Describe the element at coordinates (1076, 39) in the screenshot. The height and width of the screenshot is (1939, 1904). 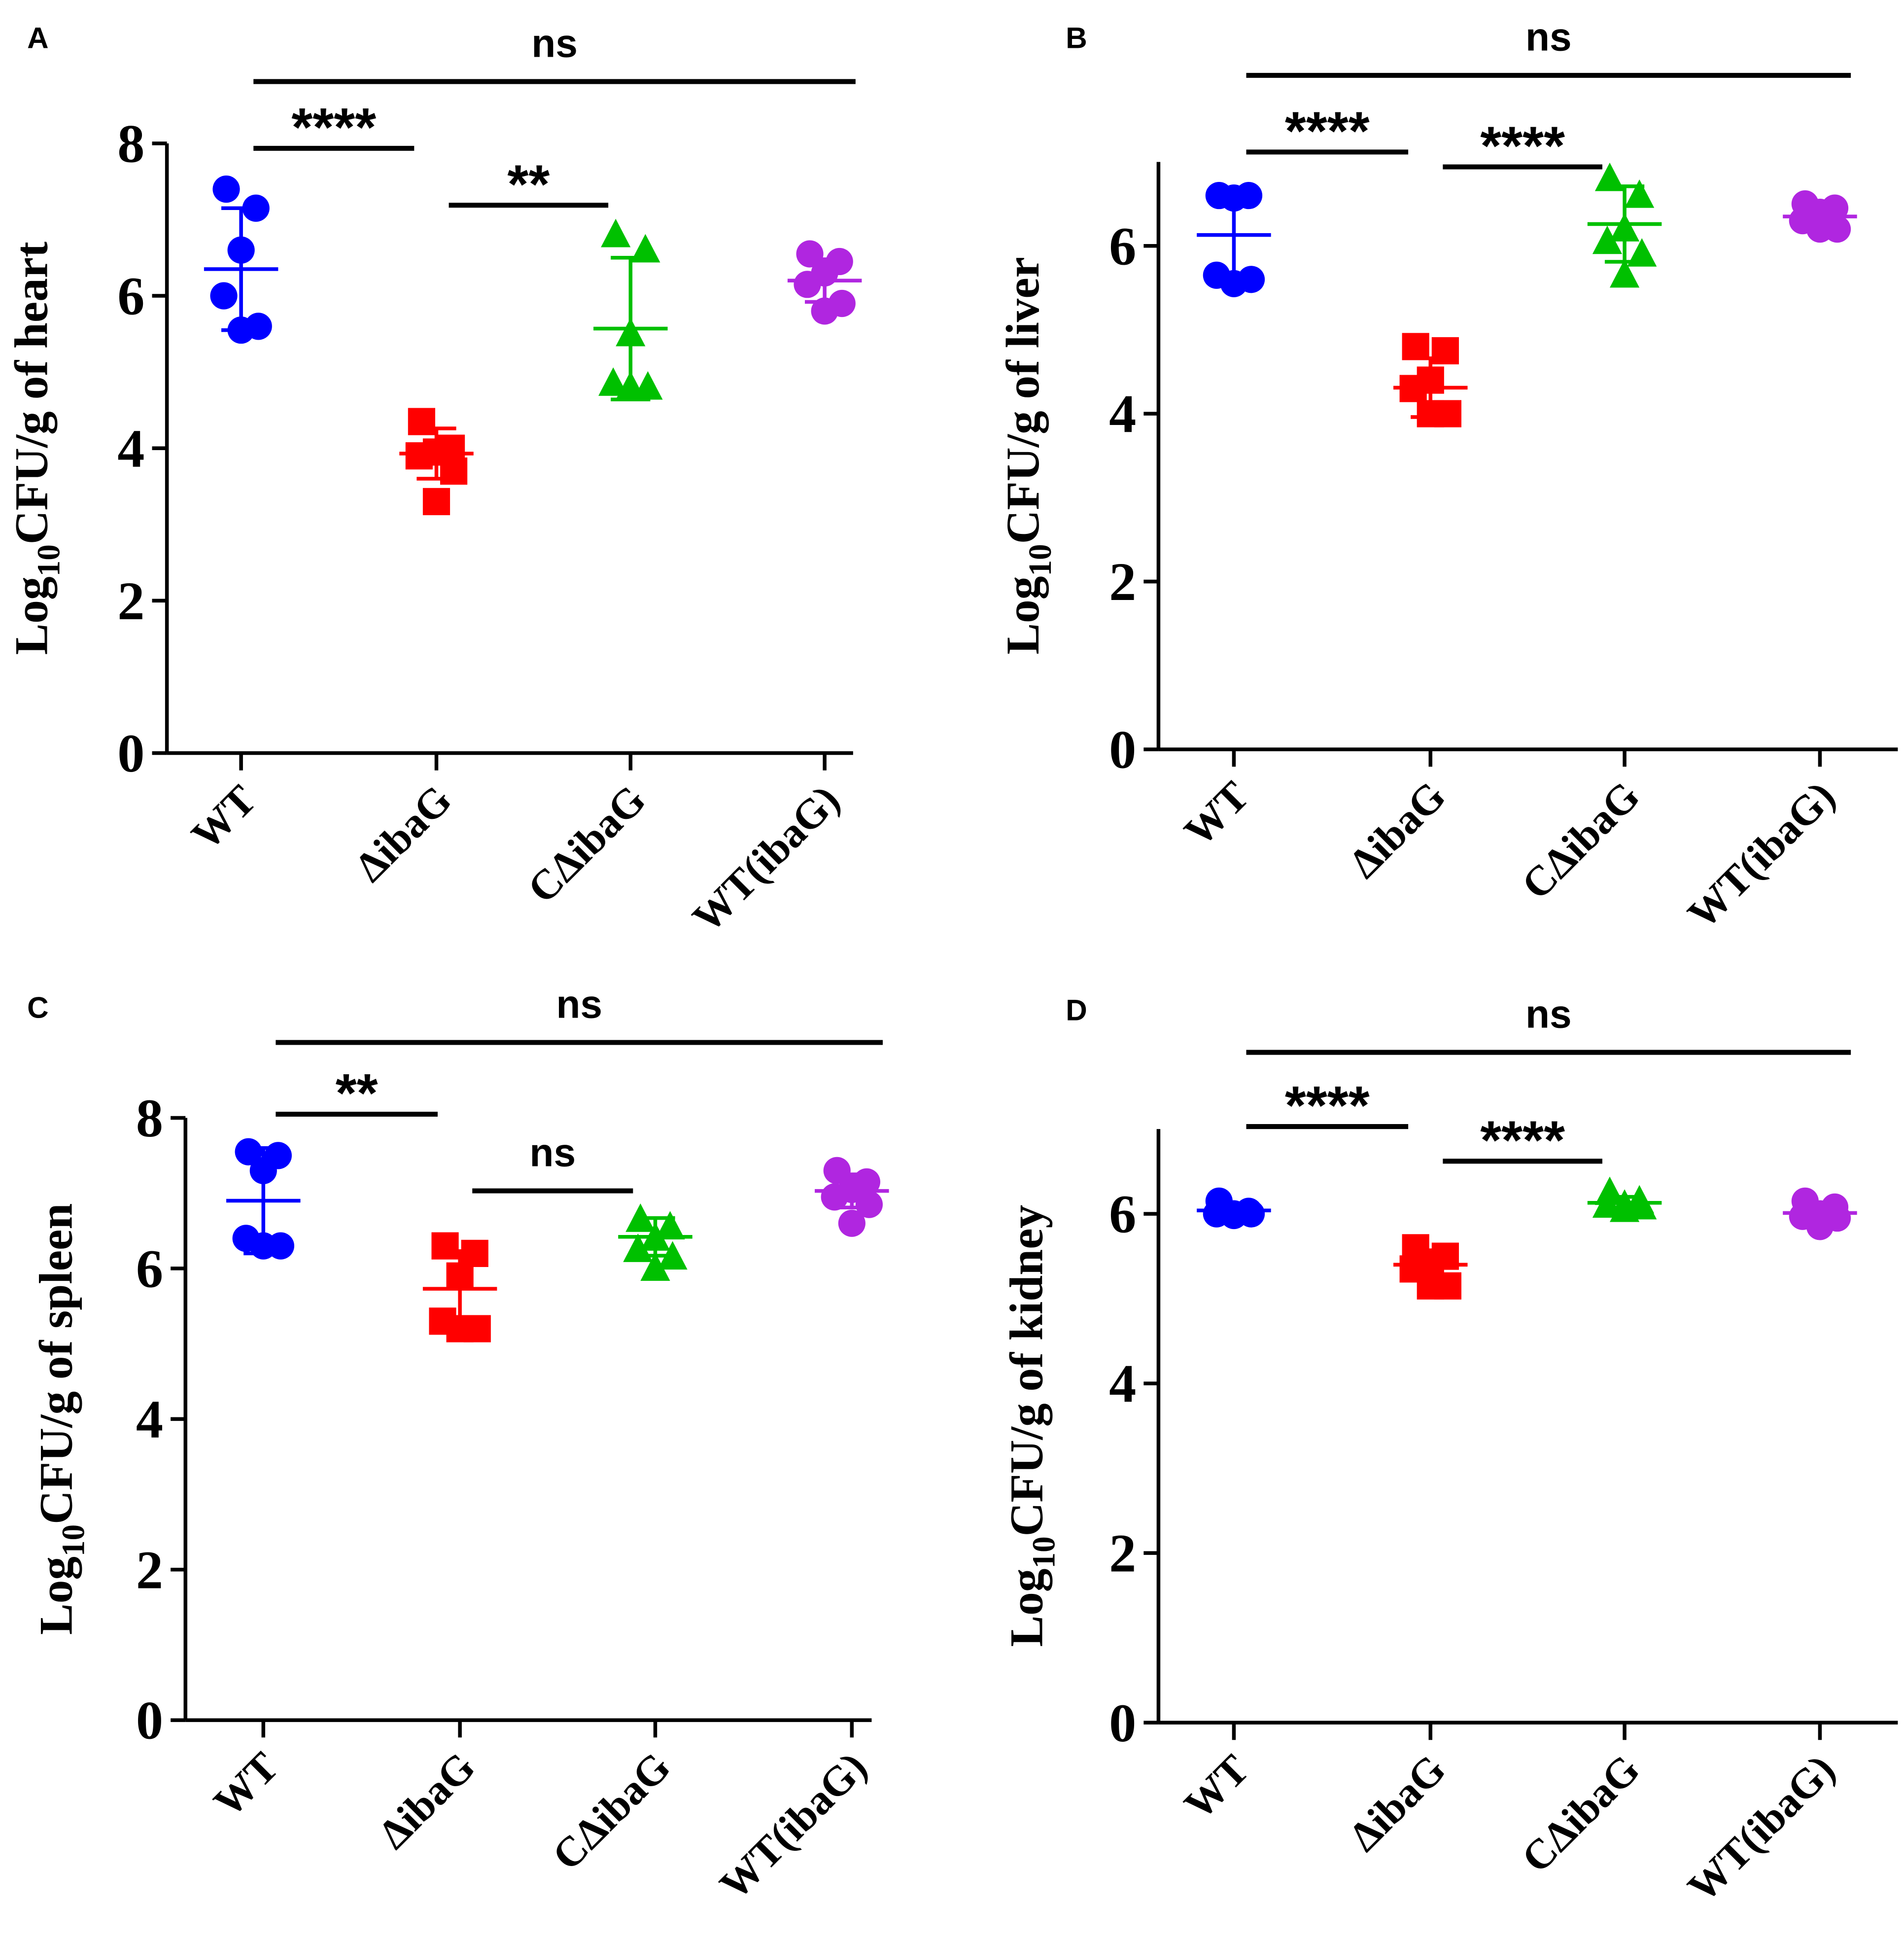
I see `panel-label: B` at that location.